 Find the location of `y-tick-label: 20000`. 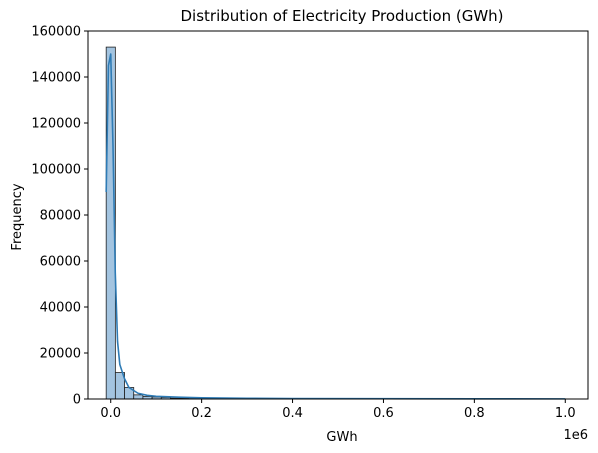

y-tick-label: 20000 is located at coordinates (60, 354).